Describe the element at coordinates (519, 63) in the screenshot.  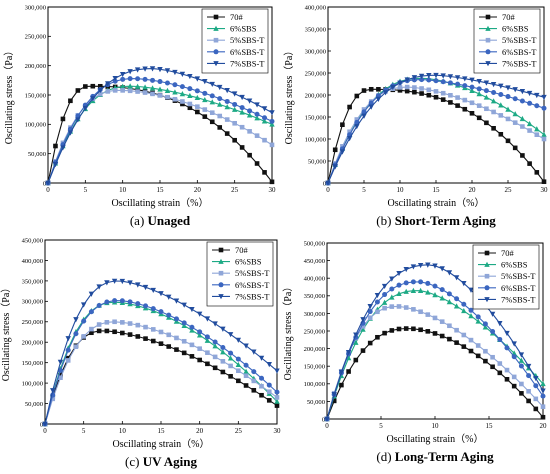
I see `legend-label: 7%SBS-T` at that location.